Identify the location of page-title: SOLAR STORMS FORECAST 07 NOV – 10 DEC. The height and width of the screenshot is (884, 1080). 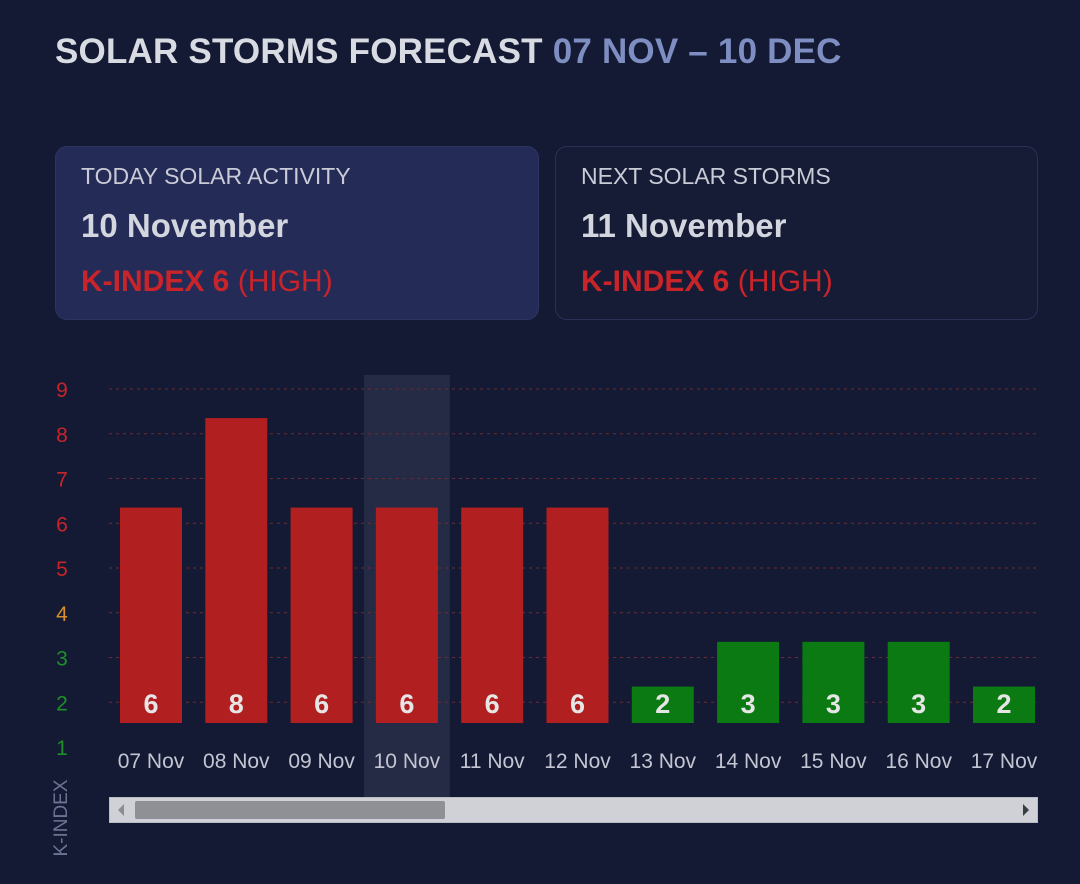
(448, 52).